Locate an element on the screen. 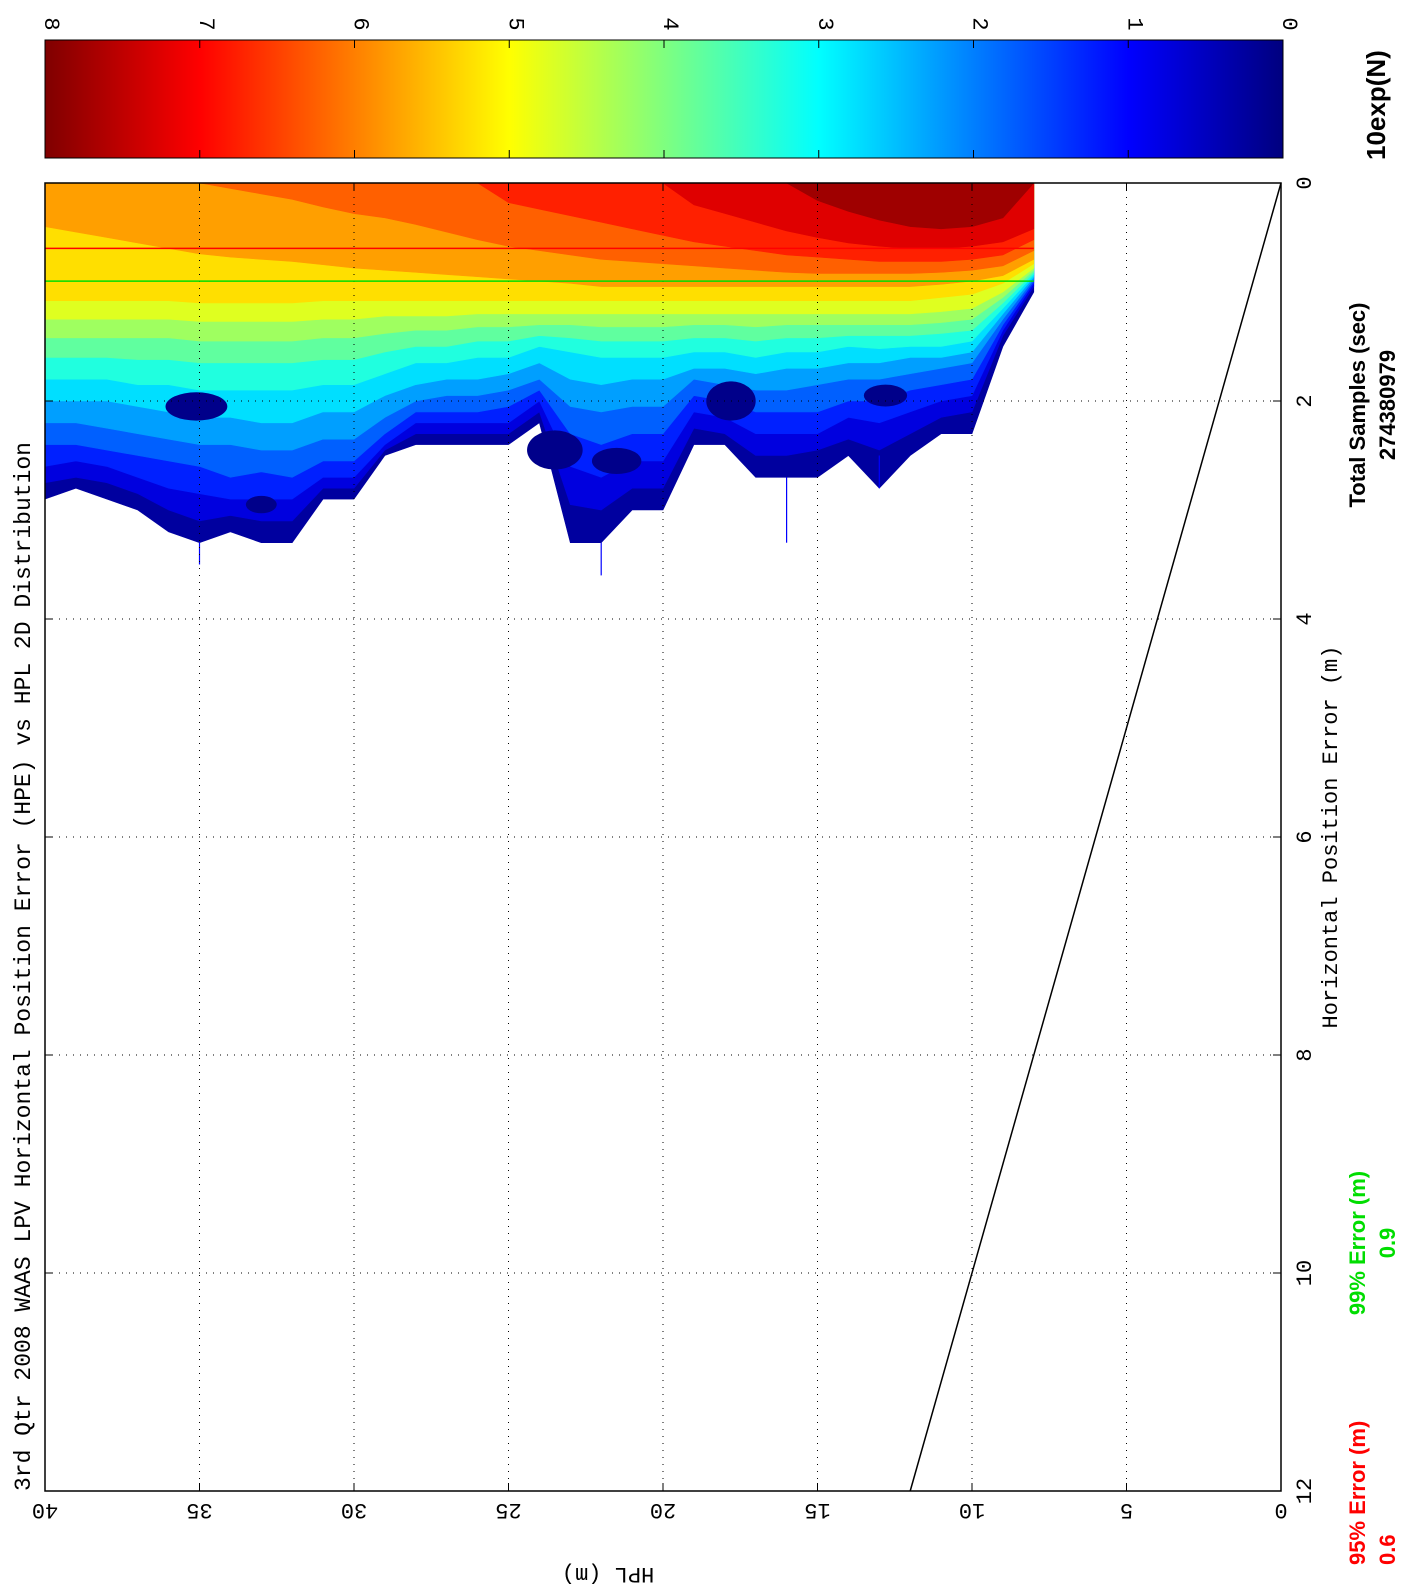  colorbar-tick-label: 7 is located at coordinates (205, 23).